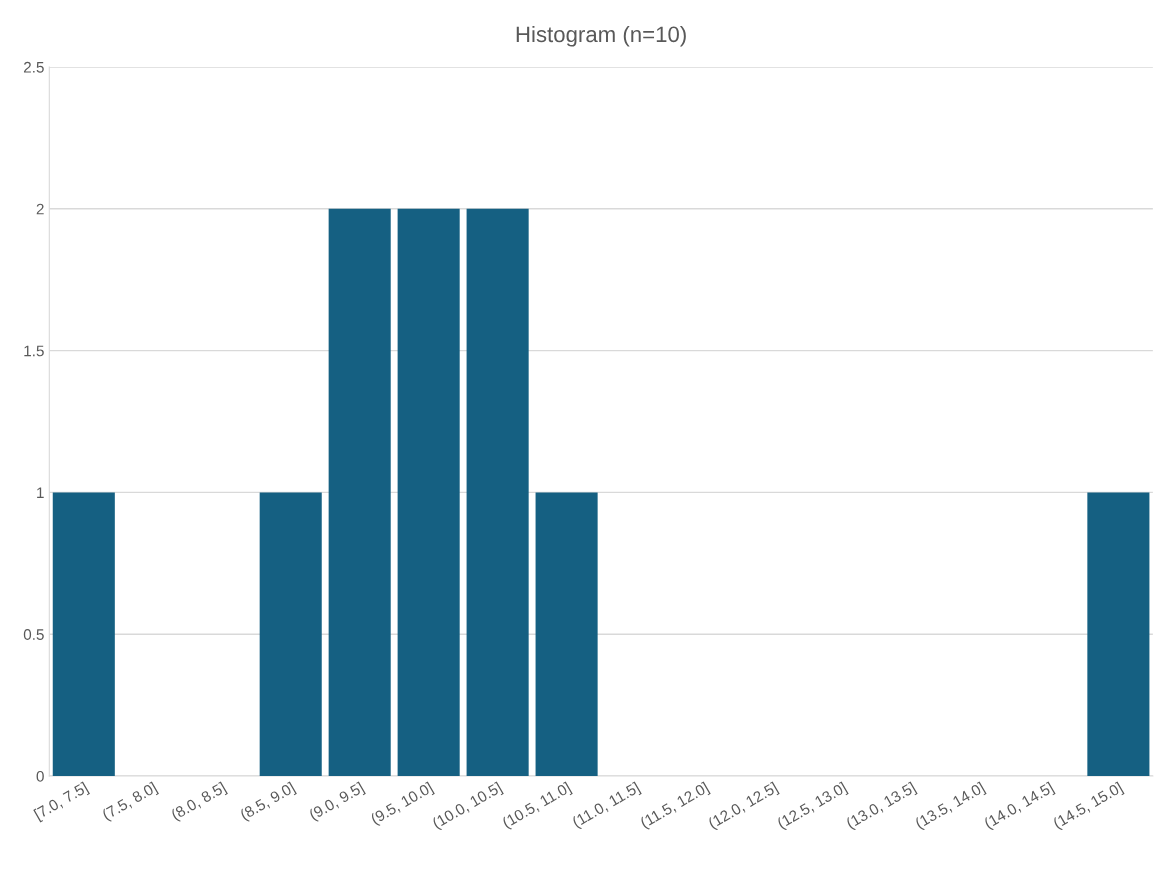 This screenshot has height=870, width=1174. What do you see at coordinates (33, 67) in the screenshot?
I see `y-tick-label: 2.5` at bounding box center [33, 67].